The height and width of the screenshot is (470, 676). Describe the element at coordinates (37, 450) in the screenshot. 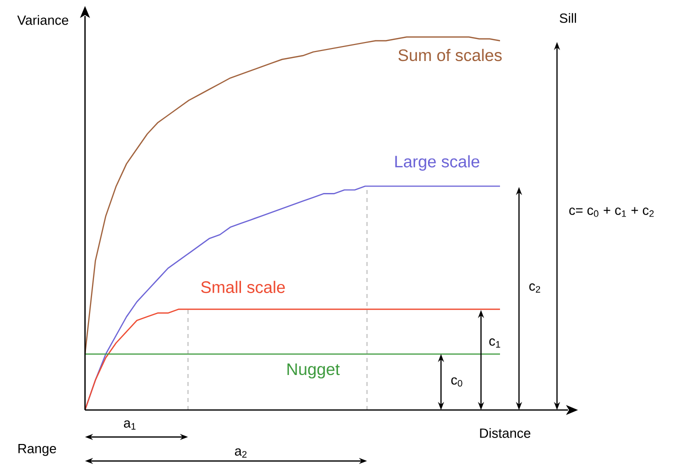

I see `text: Range` at that location.